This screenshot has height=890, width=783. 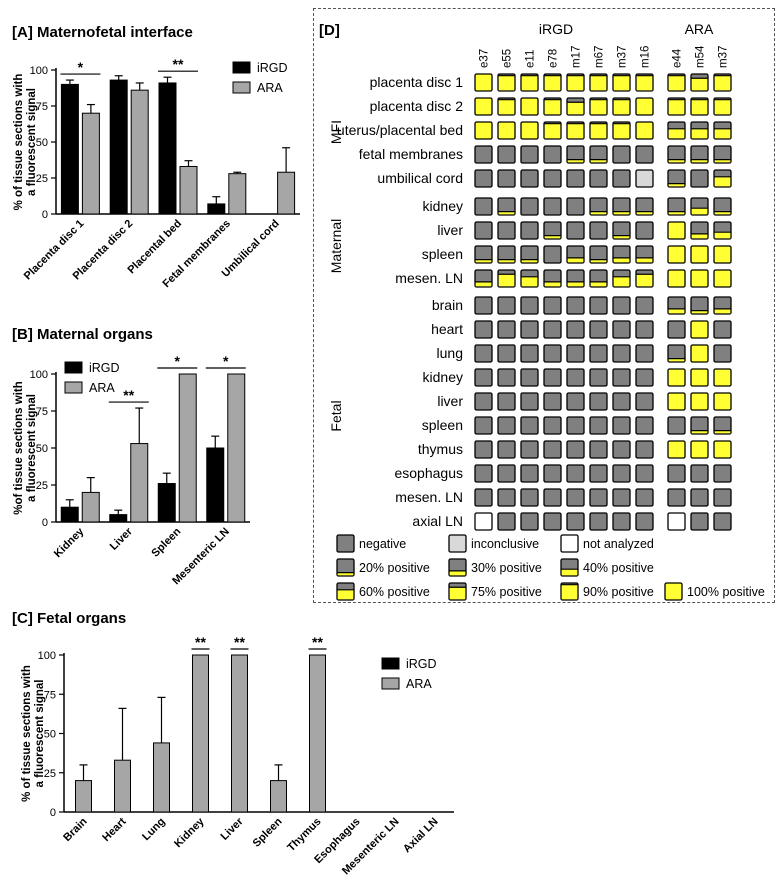 What do you see at coordinates (272, 68) in the screenshot?
I see `legend-label: iRGD` at bounding box center [272, 68].